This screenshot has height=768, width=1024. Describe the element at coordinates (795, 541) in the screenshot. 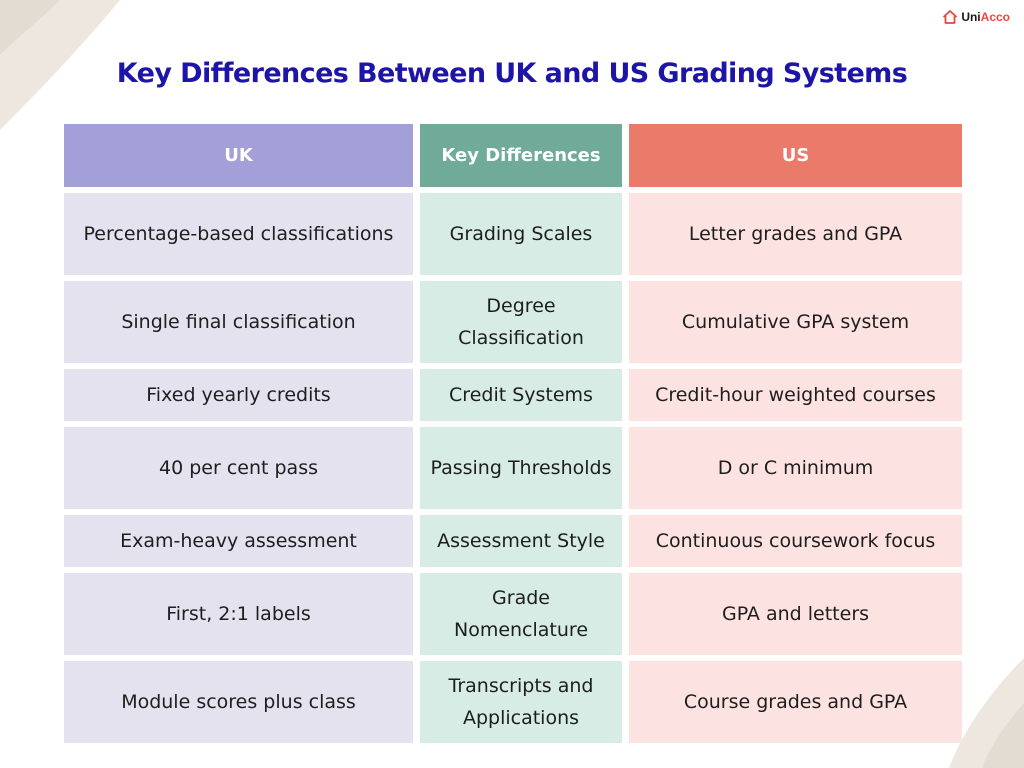

I see `row-5-us: Continuous coursework focus` at that location.